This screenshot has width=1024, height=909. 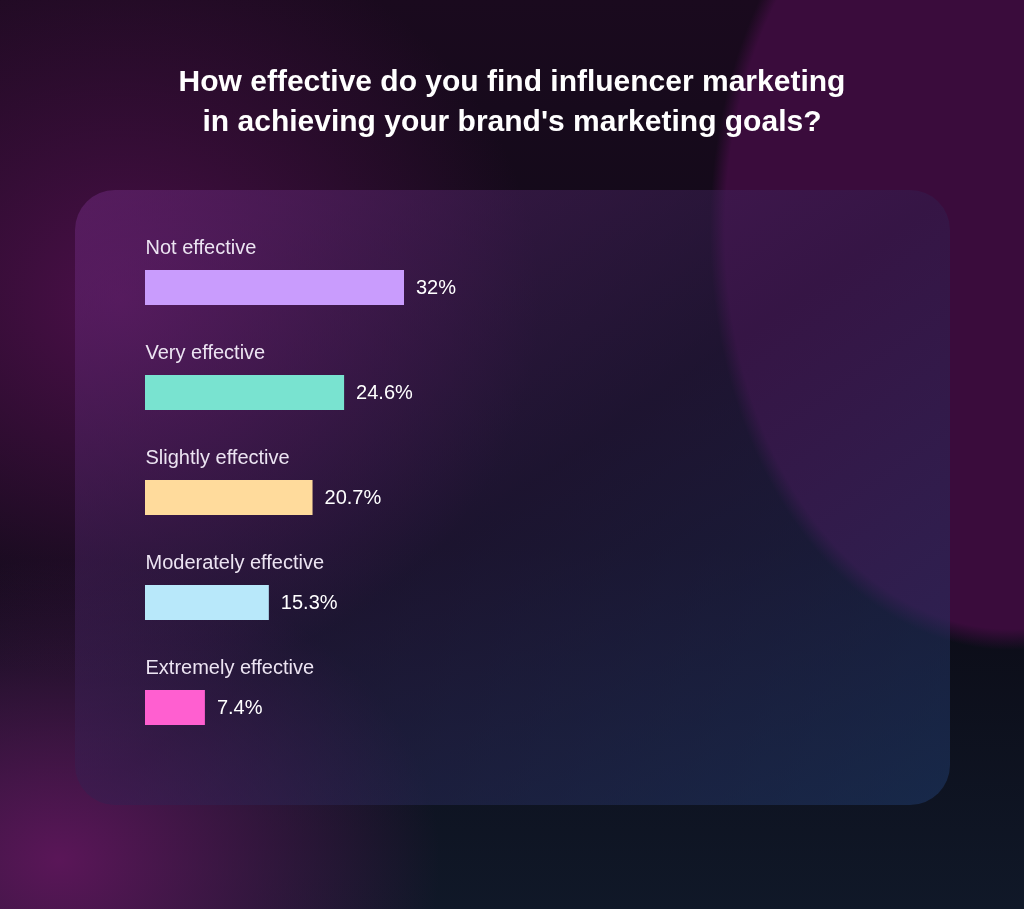 I want to click on y-tick-label: Moderately effective, so click(x=235, y=561).